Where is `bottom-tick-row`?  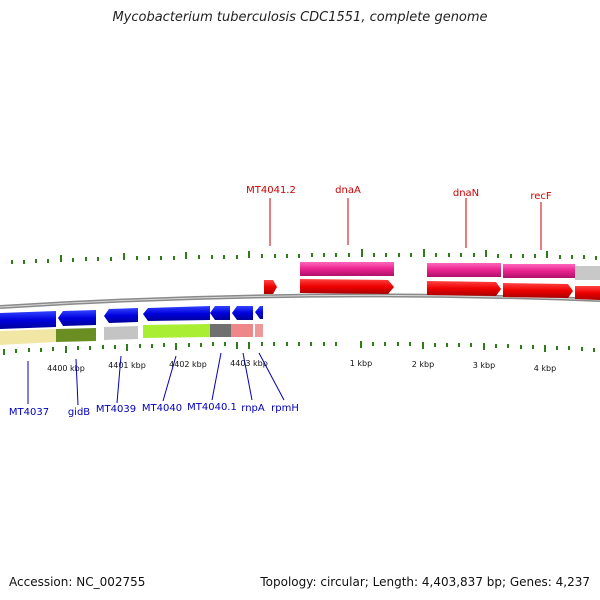 bottom-tick-row is located at coordinates (299, 348).